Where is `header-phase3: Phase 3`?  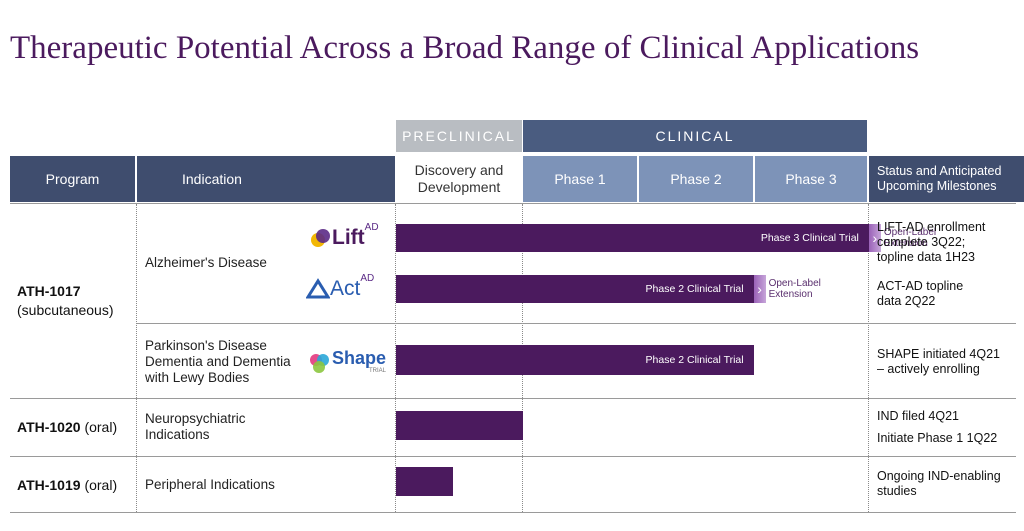 header-phase3: Phase 3 is located at coordinates (811, 179).